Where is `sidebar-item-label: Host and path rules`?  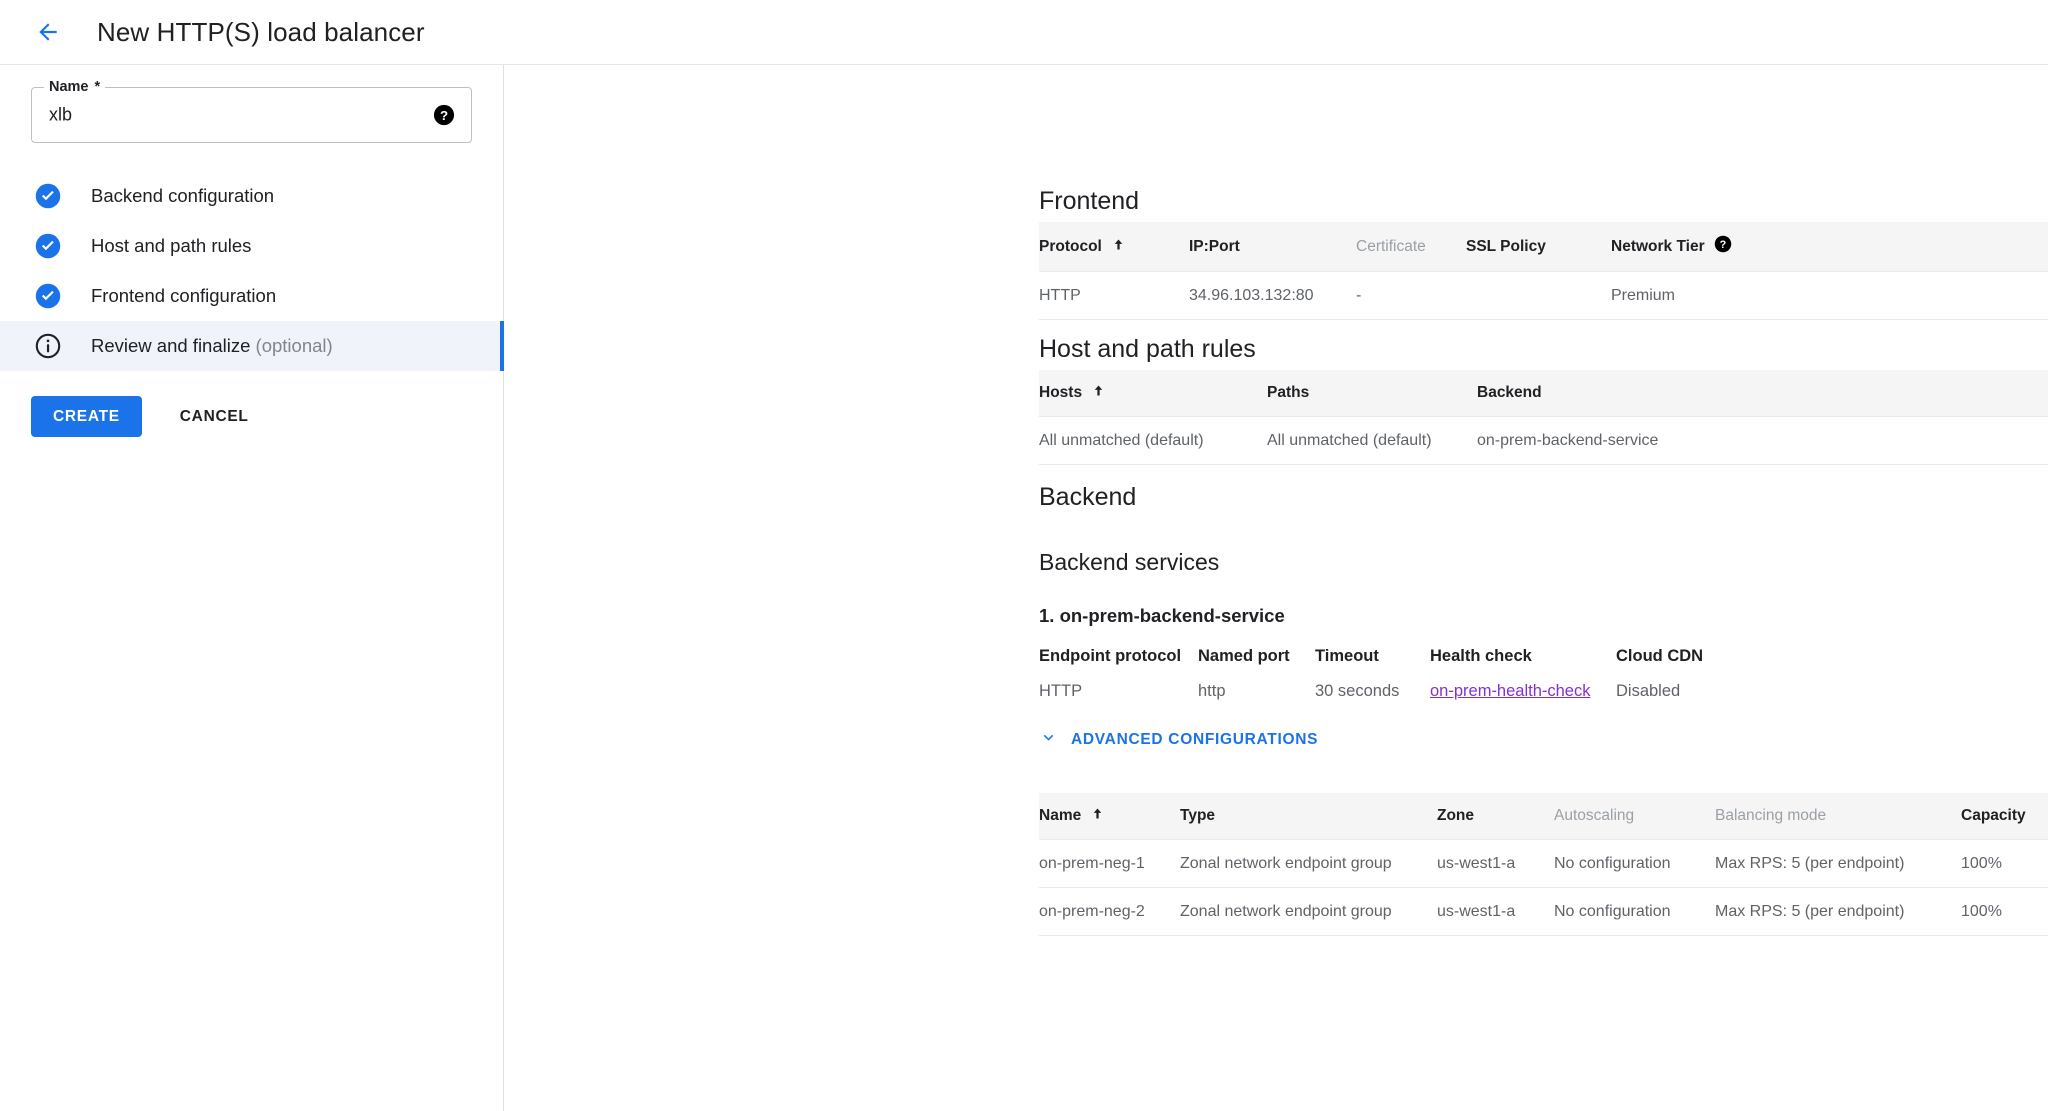
sidebar-item-label: Host and path rules is located at coordinates (171, 245).